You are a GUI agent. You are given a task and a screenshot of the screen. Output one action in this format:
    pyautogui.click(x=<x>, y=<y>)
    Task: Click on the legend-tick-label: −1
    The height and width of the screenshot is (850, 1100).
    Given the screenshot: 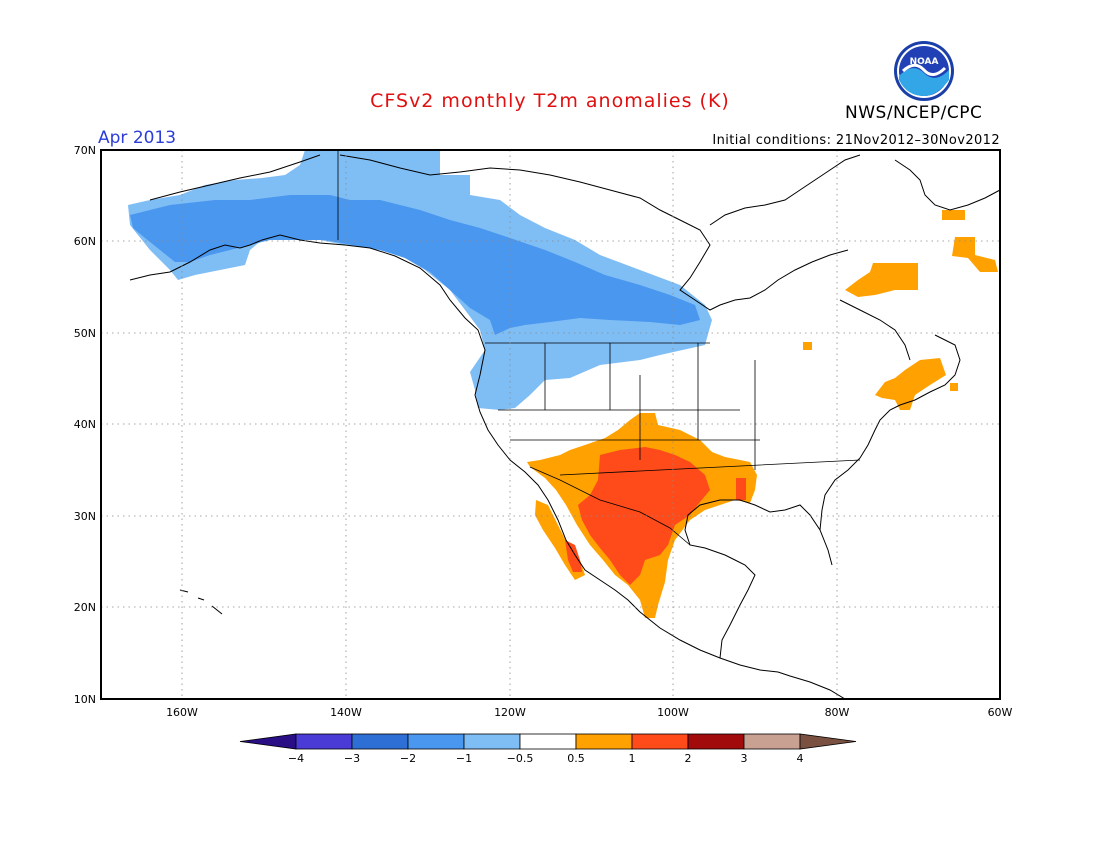 What is the action you would take?
    pyautogui.click(x=464, y=758)
    